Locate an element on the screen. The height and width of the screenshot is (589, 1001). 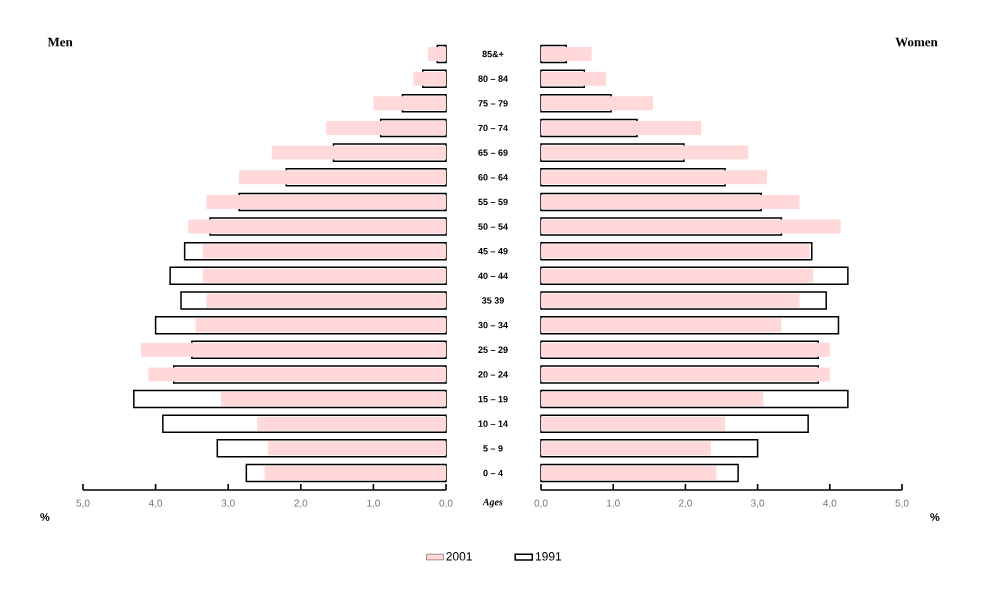
y-tick-label: 75 – 79 is located at coordinates (493, 103).